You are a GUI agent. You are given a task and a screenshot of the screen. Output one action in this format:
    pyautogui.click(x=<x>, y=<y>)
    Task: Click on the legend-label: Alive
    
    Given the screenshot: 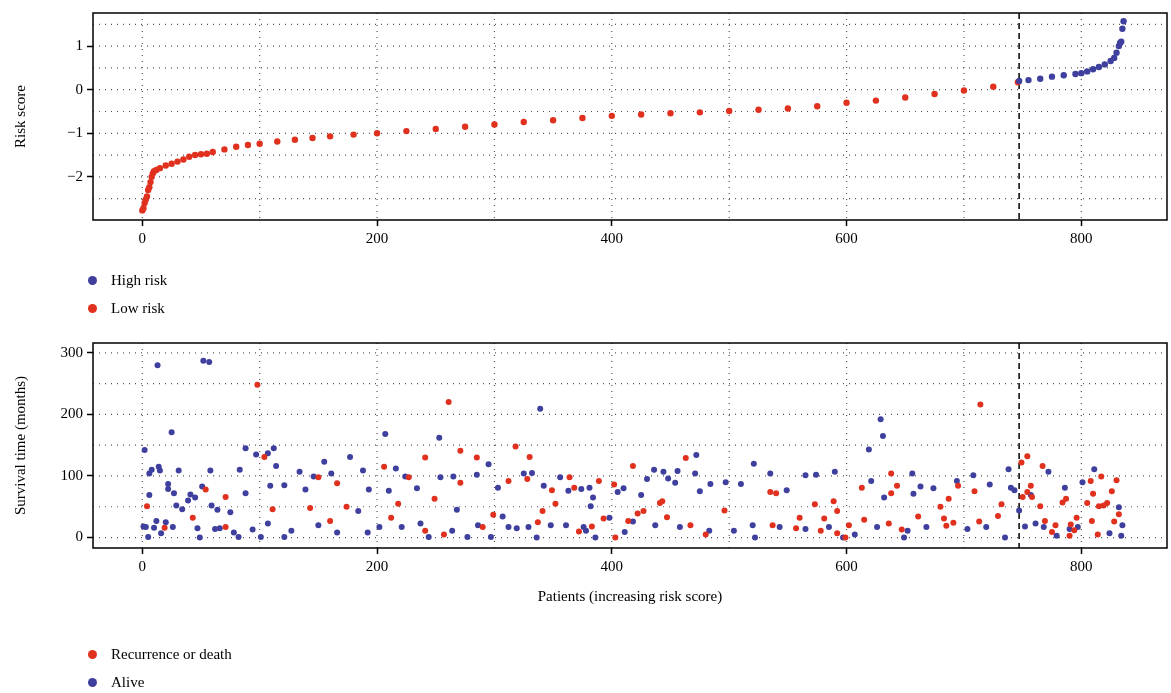 What is the action you would take?
    pyautogui.click(x=128, y=682)
    